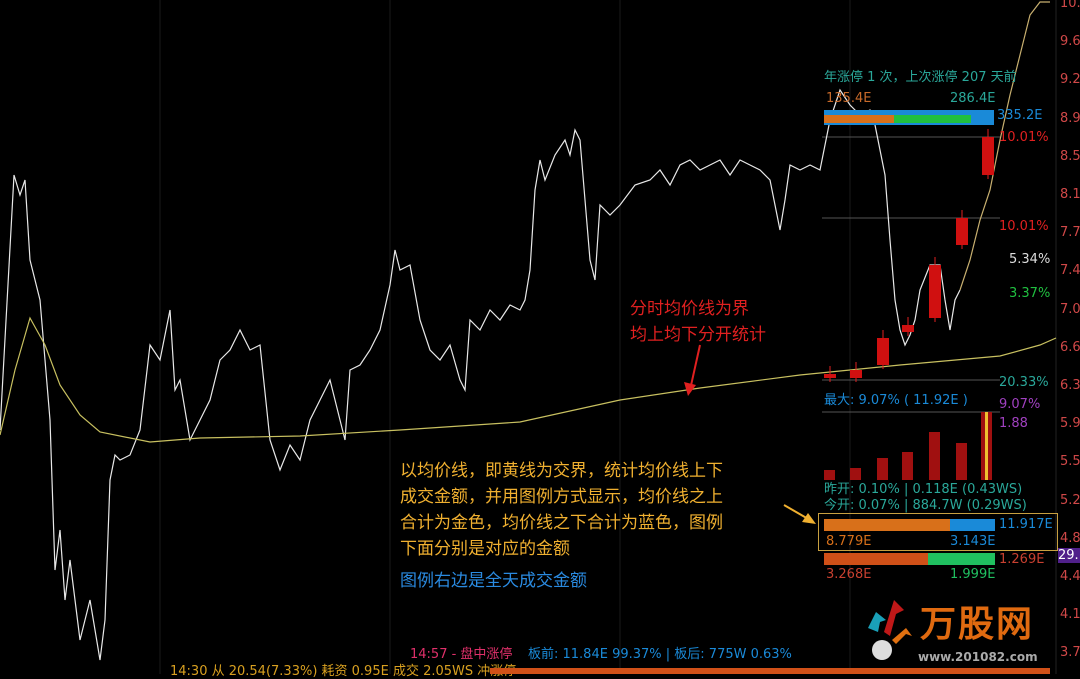 The image size is (1080, 679). Describe the element at coordinates (1069, 555) in the screenshot. I see `current-price-tag: 29.` at that location.